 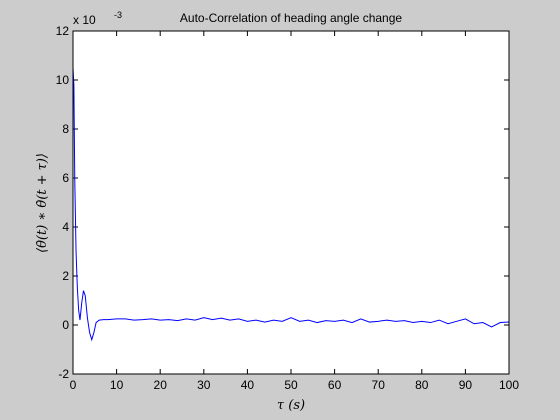 I want to click on x-tick-label: 20, so click(x=161, y=385).